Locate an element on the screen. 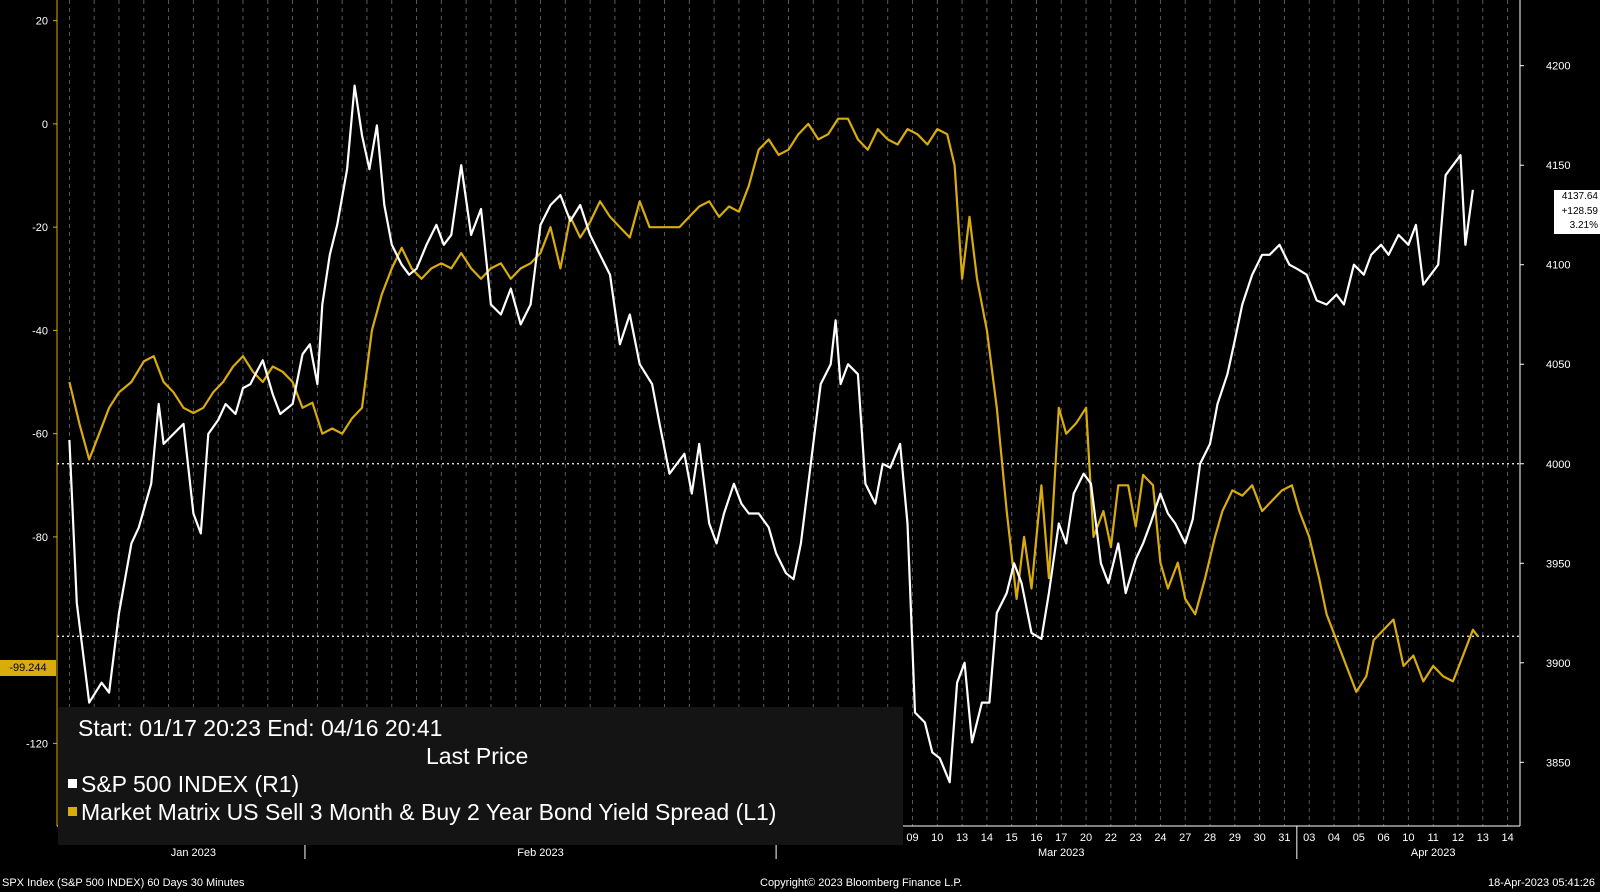 Image resolution: width=1600 pixels, height=892 pixels. left-tick-label: 0 is located at coordinates (45, 125).